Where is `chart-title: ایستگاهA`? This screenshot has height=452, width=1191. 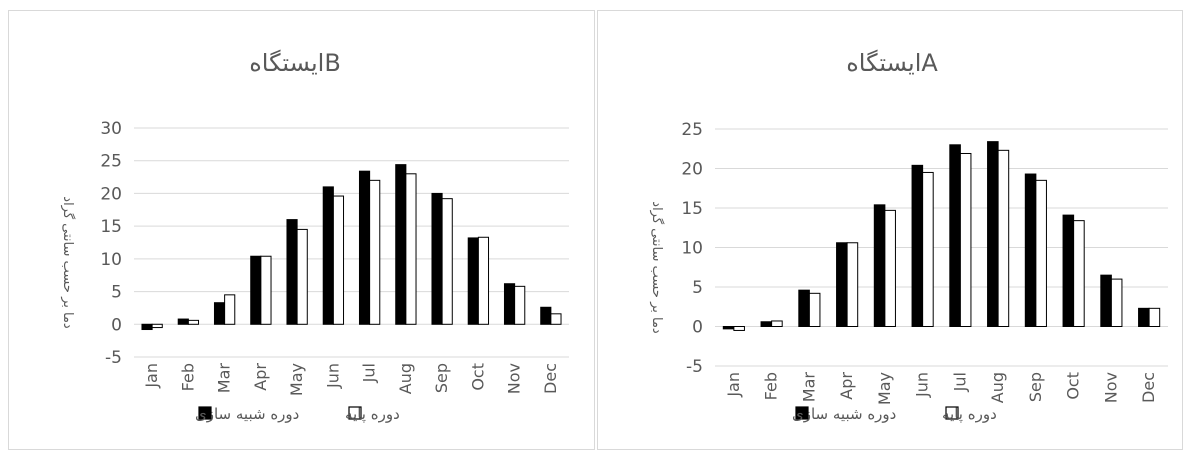
chart-title: ایستگاهA is located at coordinates (892, 63).